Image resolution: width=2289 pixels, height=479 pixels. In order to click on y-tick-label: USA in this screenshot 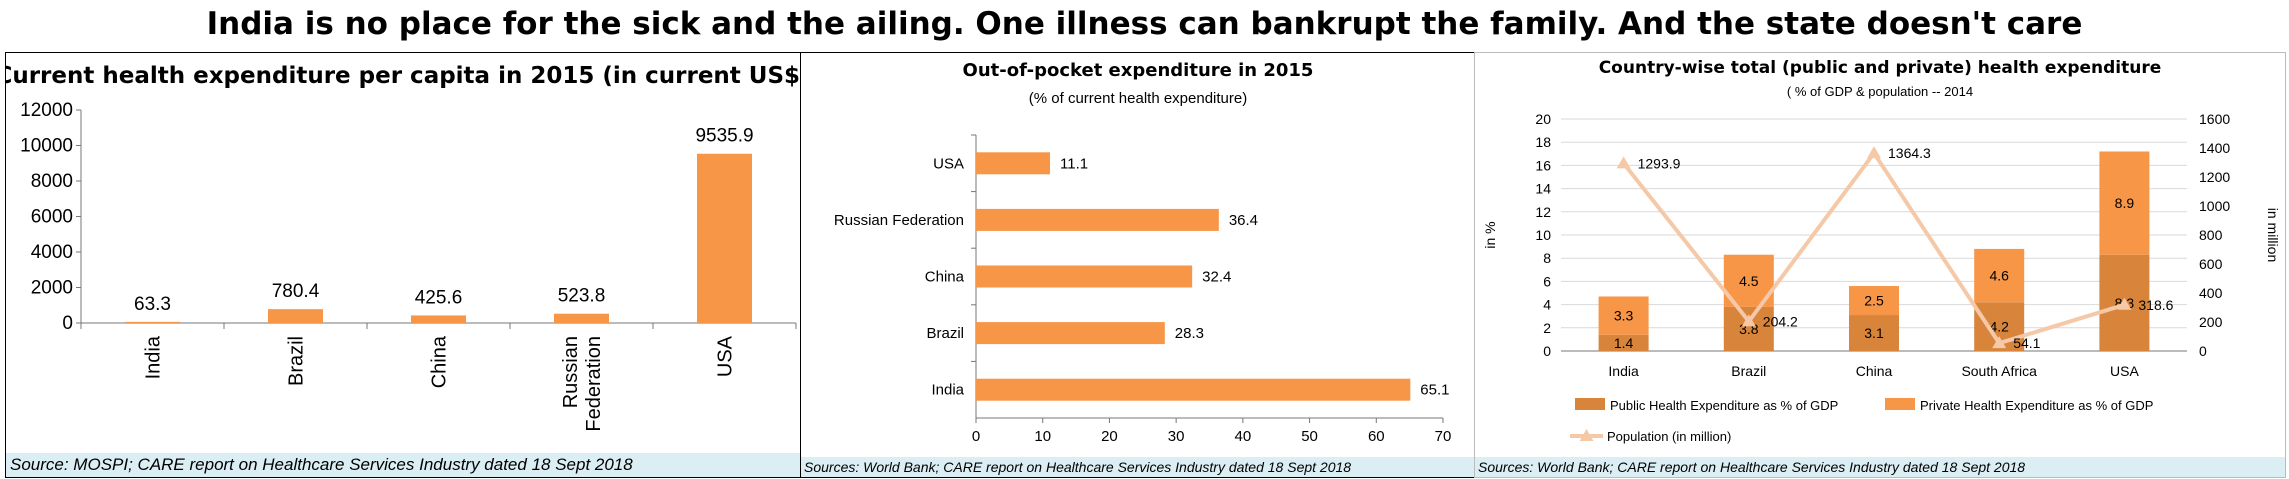, I will do `click(948, 163)`.